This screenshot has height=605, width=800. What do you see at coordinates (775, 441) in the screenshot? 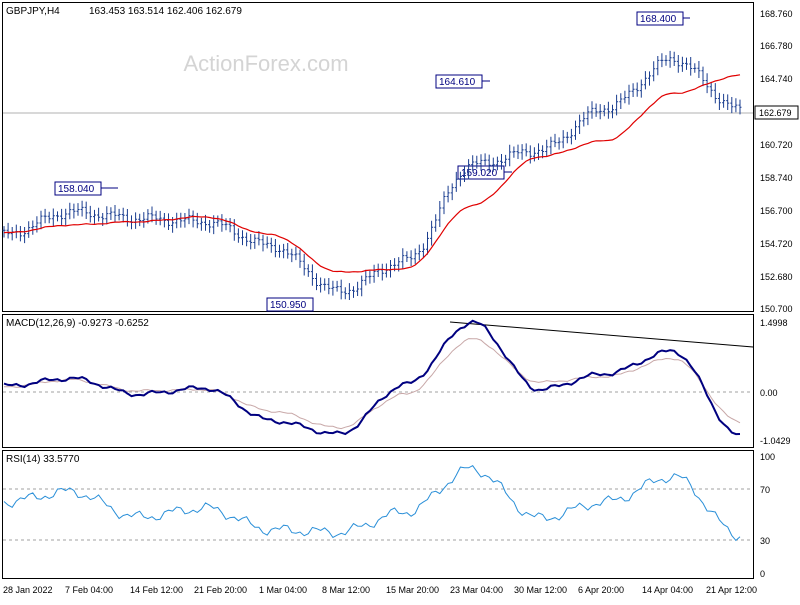
I see `macd-tick: -1.0429` at bounding box center [775, 441].